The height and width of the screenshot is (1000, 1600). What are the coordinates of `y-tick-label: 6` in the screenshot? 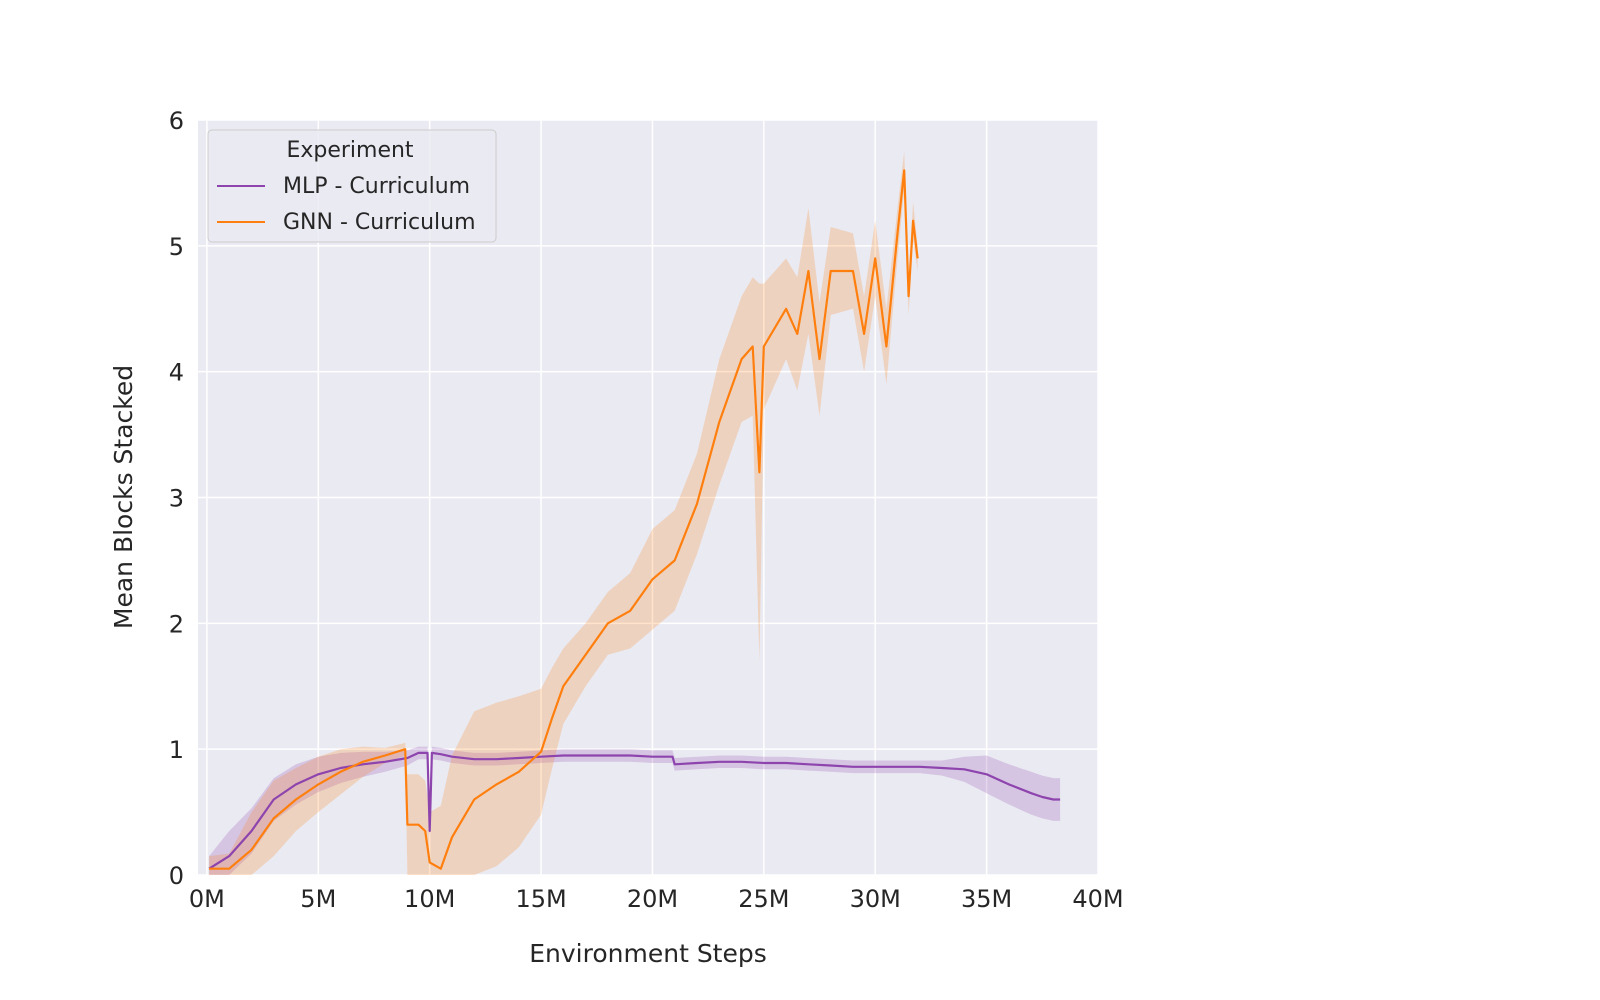 It's located at (176, 121).